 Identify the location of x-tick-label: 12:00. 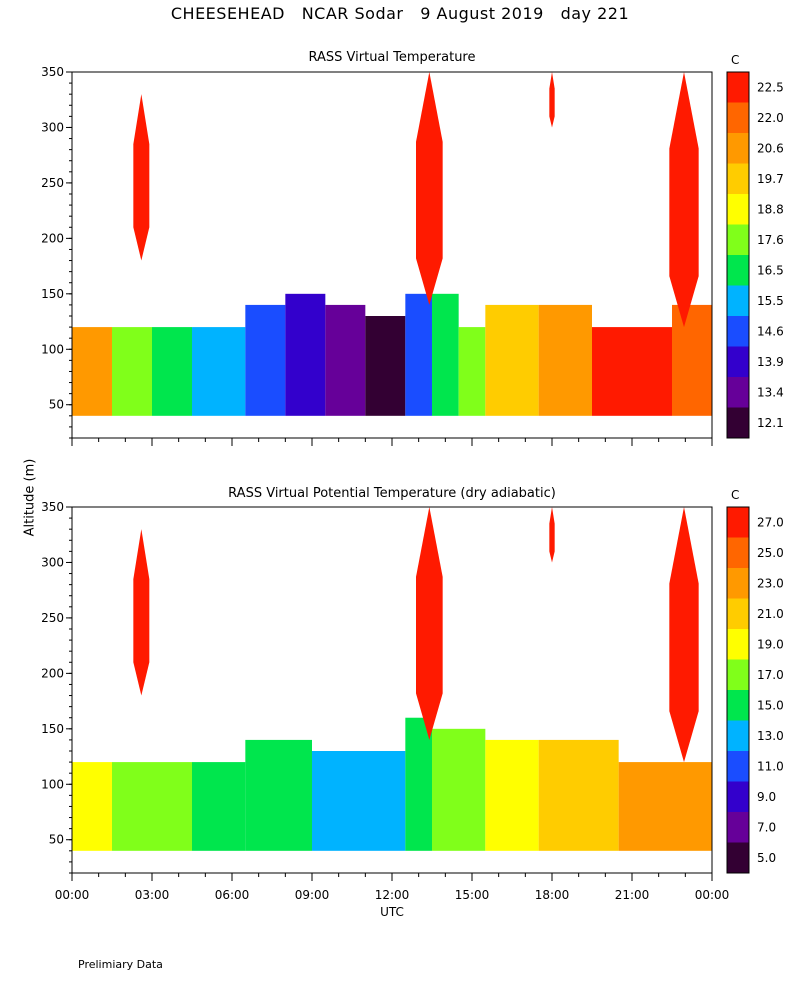
(392, 895).